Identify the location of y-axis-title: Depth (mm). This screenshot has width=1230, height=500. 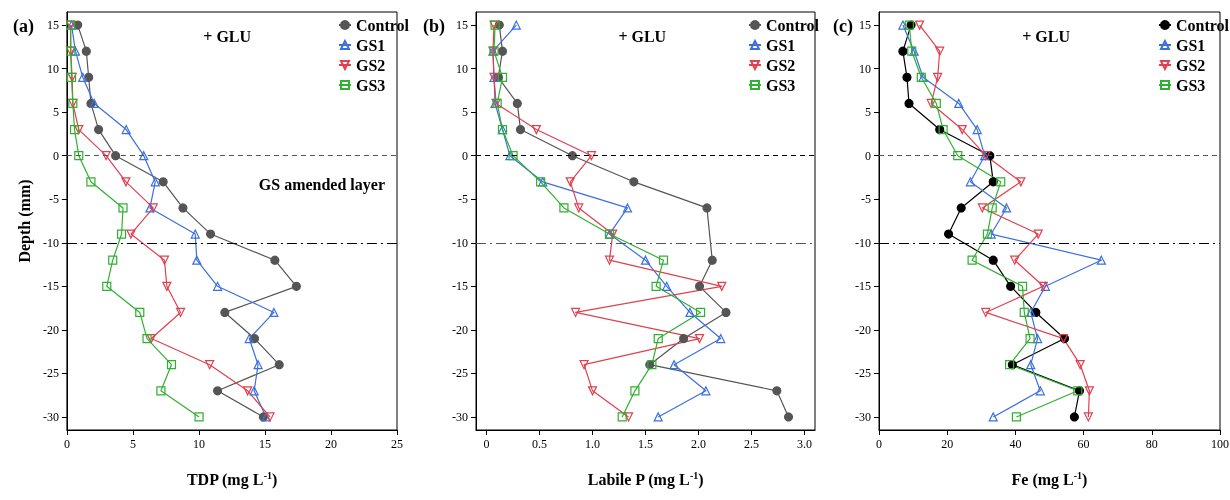
(24, 221).